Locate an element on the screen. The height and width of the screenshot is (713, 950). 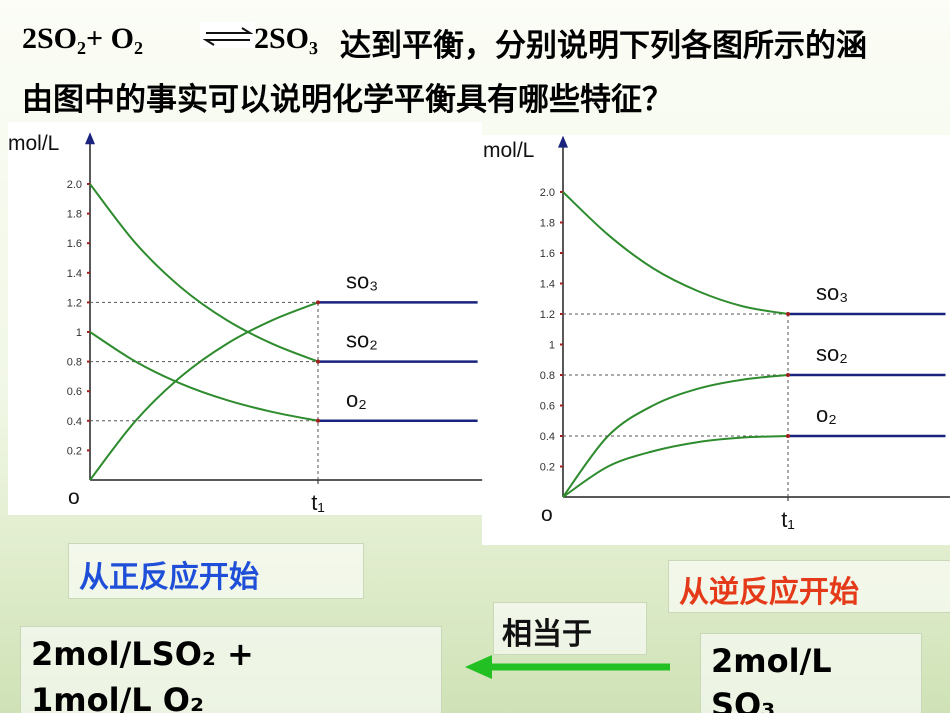
caption-box: 从正反应开始 is located at coordinates (216, 571).